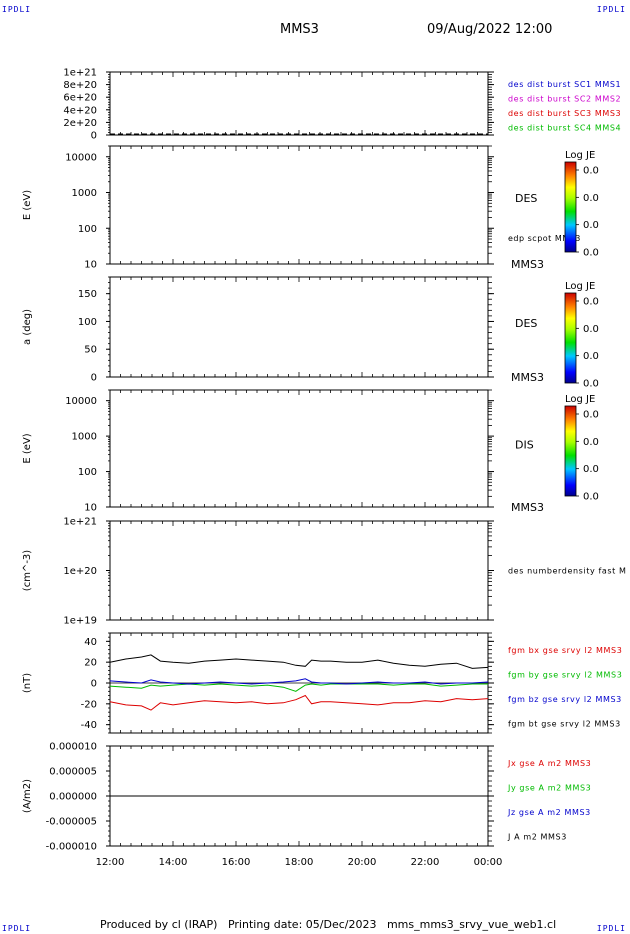 The height and width of the screenshot is (934, 630). What do you see at coordinates (564, 128) in the screenshot?
I see `legend-label: des dist burst SC4 MMS4` at bounding box center [564, 128].